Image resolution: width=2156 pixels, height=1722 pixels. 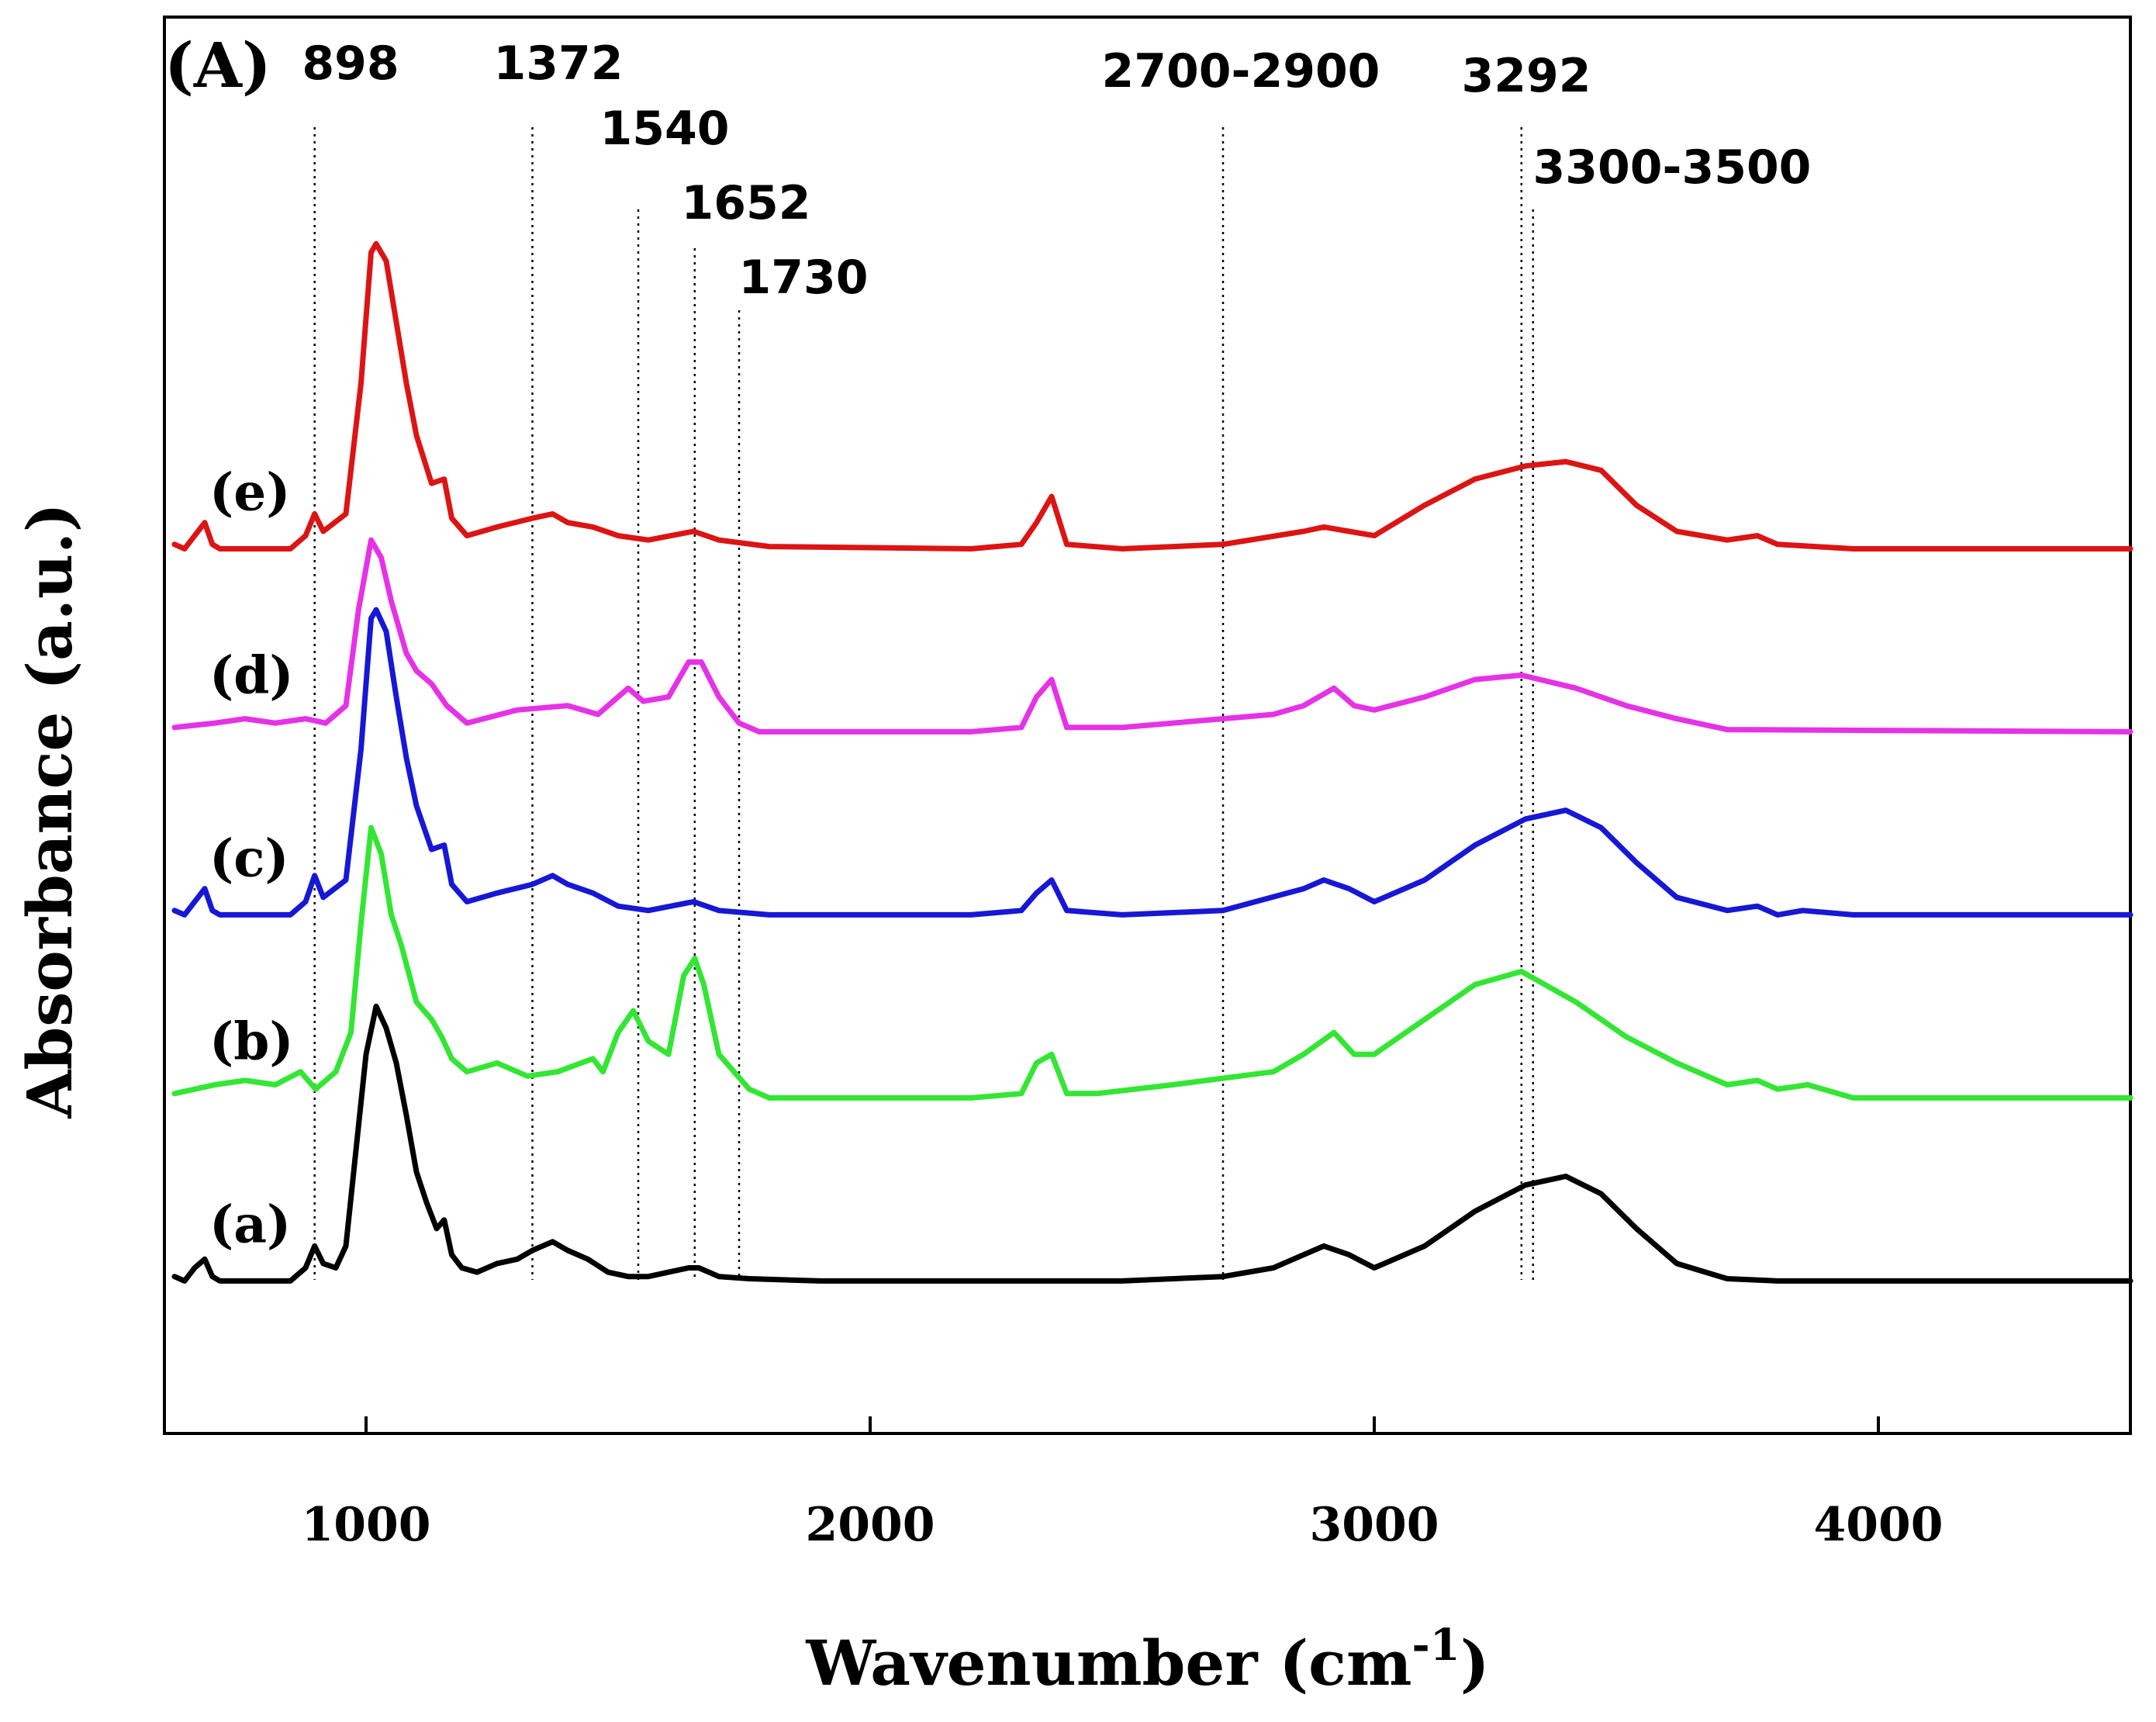 What do you see at coordinates (217, 65) in the screenshot?
I see `panel-label: (A)` at bounding box center [217, 65].